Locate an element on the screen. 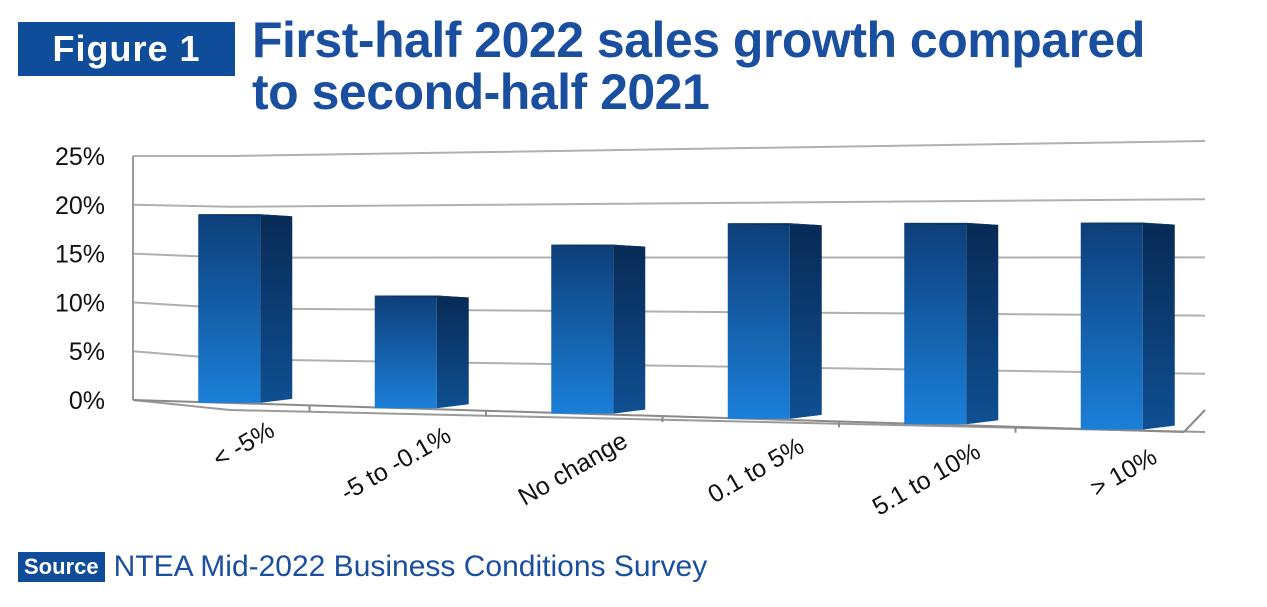 The width and height of the screenshot is (1267, 607). y-tick-label: 15% is located at coordinates (80, 255).